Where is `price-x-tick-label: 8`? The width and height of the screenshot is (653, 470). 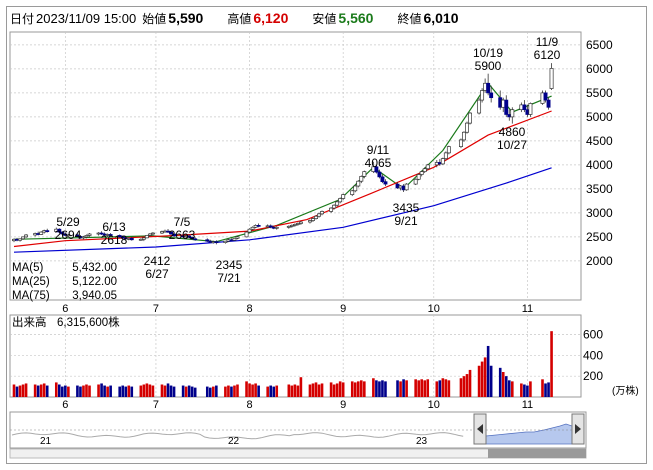 price-x-tick-label: 8 is located at coordinates (249, 309).